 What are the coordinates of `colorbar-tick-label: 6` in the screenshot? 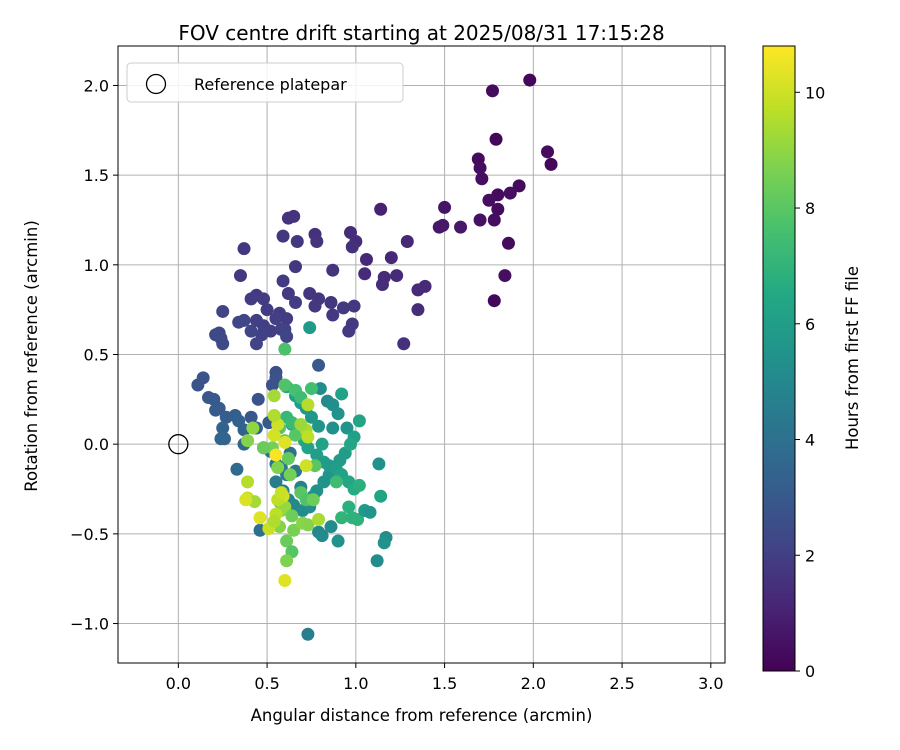 It's located at (810, 324).